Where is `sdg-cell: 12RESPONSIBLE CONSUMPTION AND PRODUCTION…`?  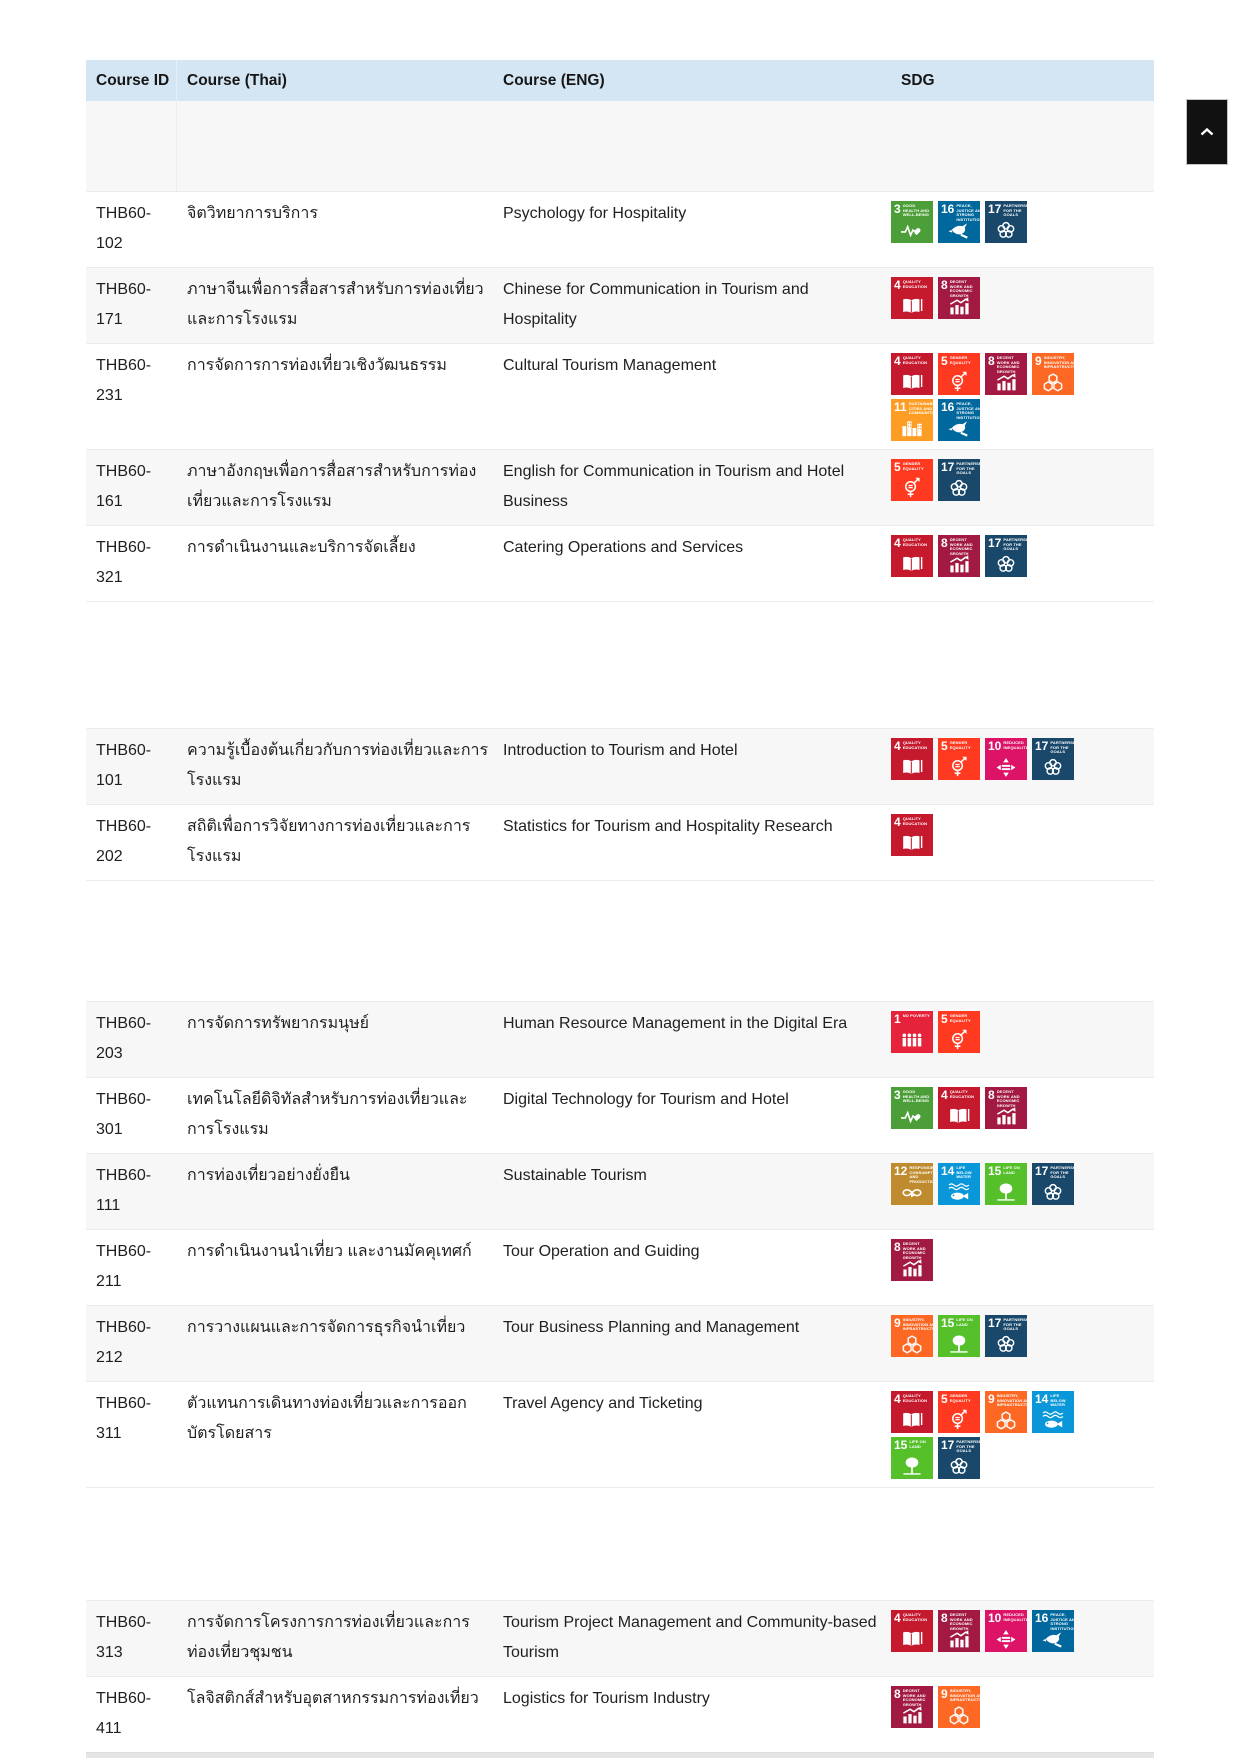
sdg-cell: 12RESPONSIBLE CONSUMPTION AND PRODUCTION… is located at coordinates (1002, 1183).